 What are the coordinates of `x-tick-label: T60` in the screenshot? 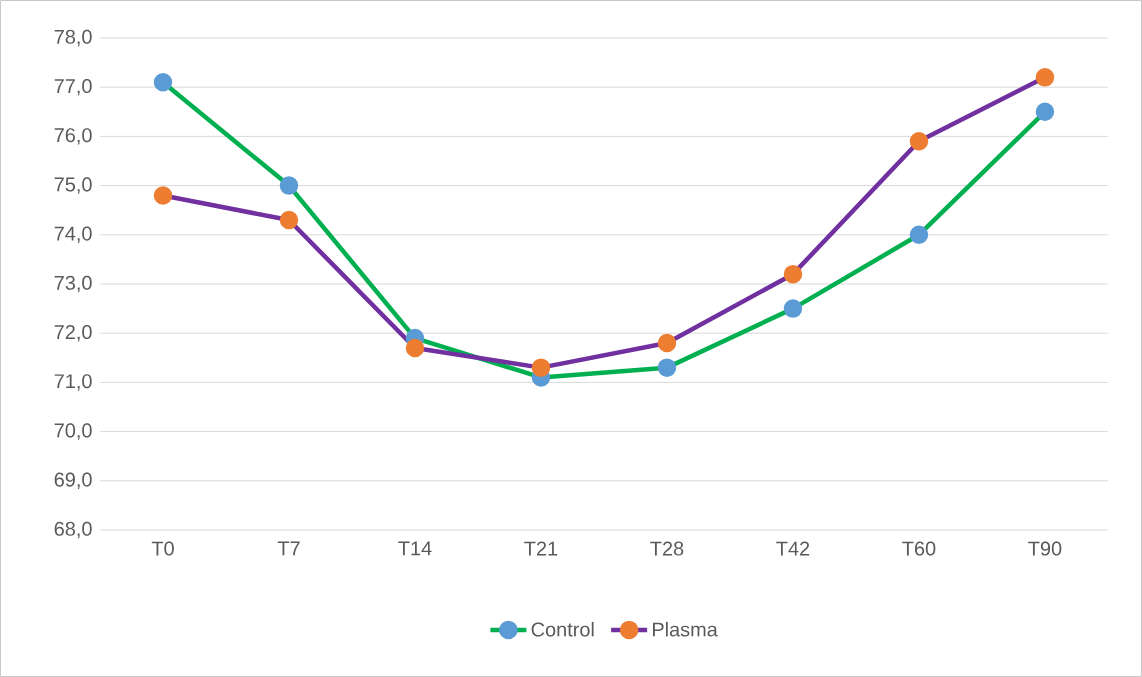 It's located at (919, 548).